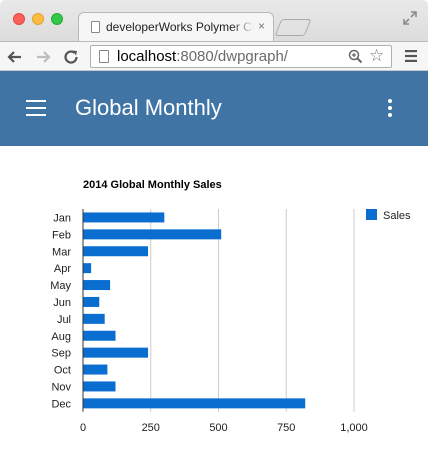 Image resolution: width=428 pixels, height=464 pixels. Describe the element at coordinates (354, 428) in the screenshot. I see `x-tick-label: 1,000` at that location.